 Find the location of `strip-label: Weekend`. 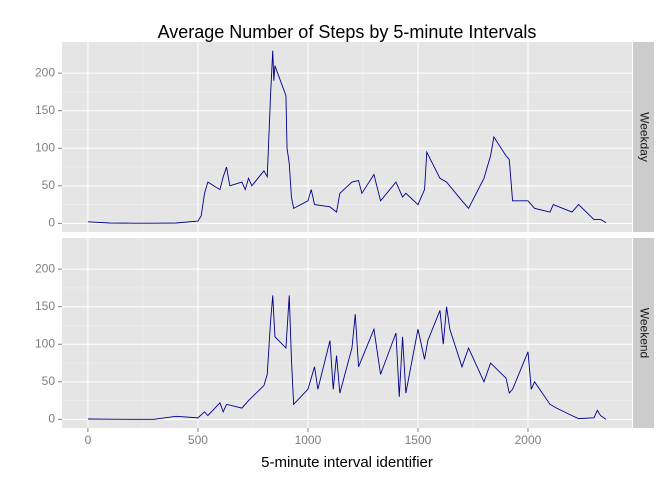

strip-label: Weekend is located at coordinates (644, 333).